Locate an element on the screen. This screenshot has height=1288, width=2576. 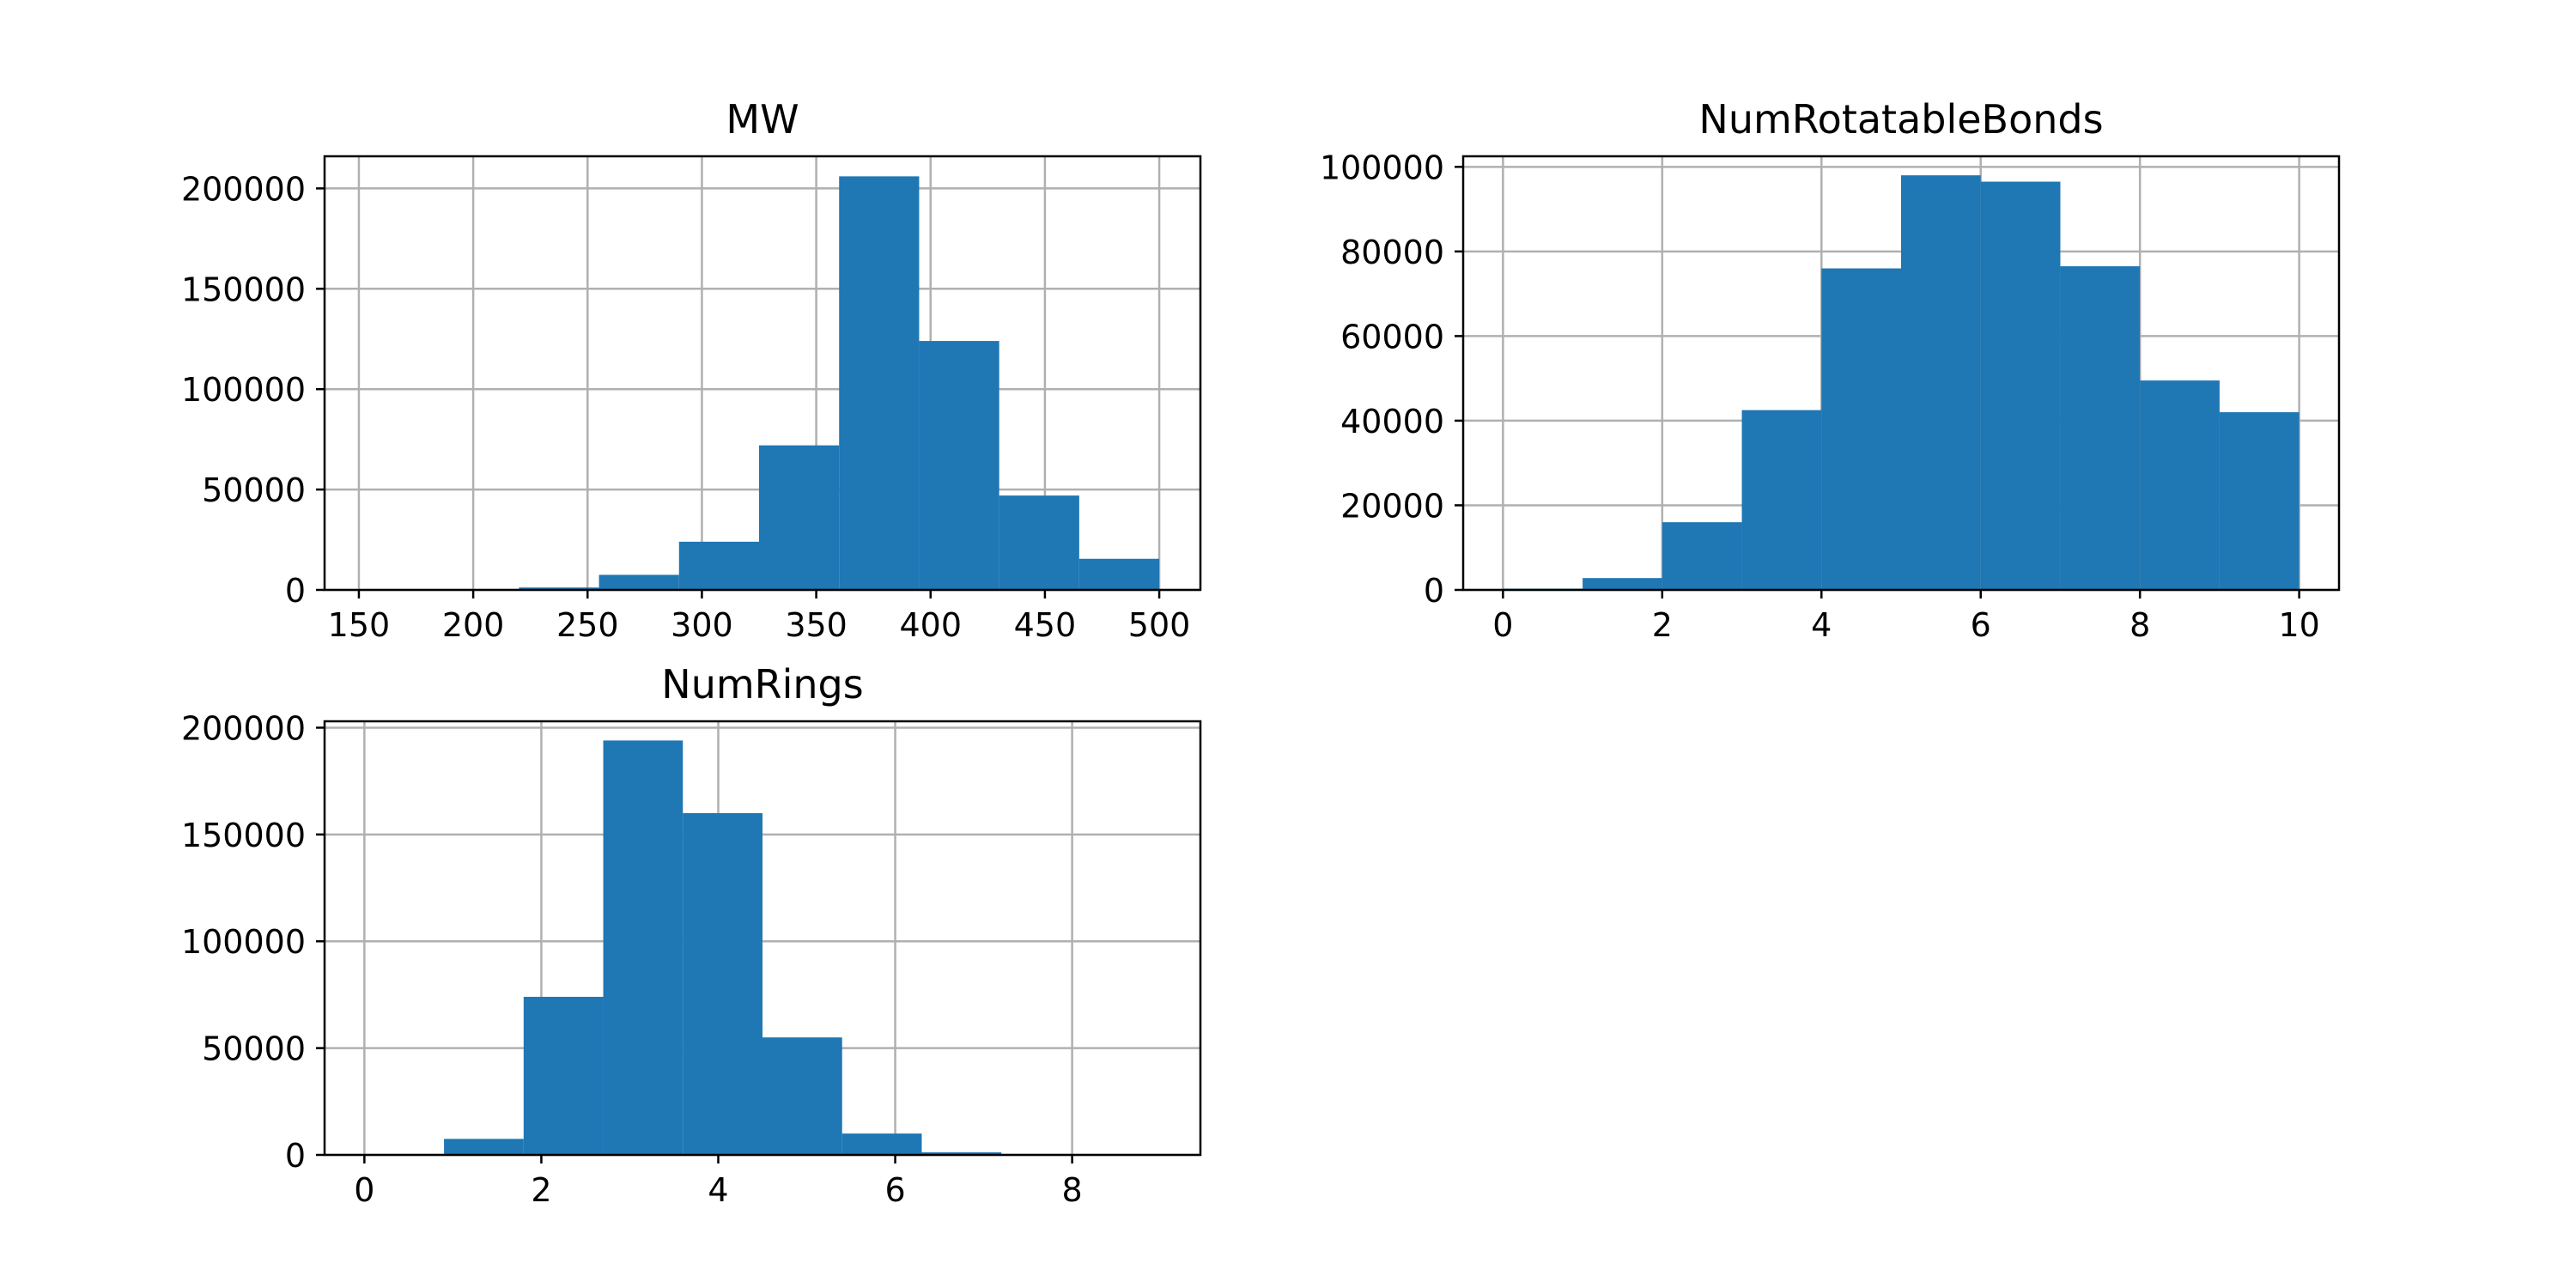
panel-title: MW is located at coordinates (762, 119).